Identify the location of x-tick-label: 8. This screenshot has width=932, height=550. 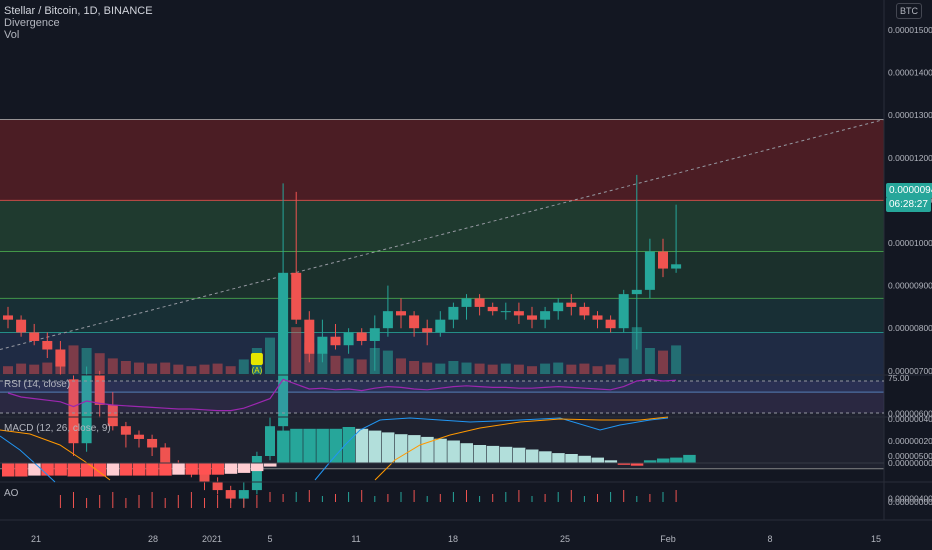
(769, 539).